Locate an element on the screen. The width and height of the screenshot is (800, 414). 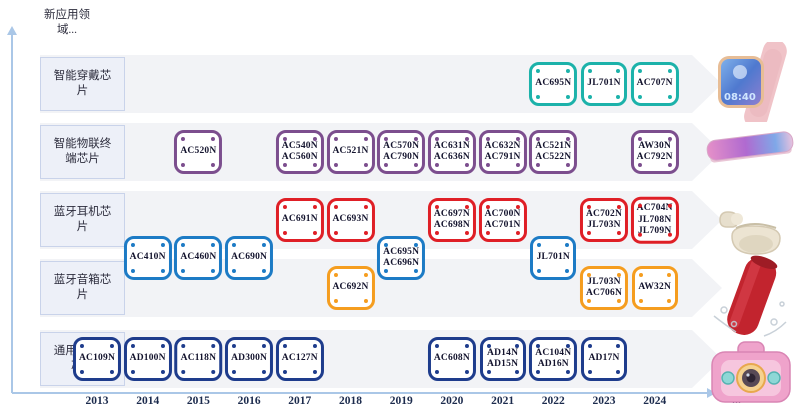
year-label-2019: 2019 is located at coordinates (401, 401).